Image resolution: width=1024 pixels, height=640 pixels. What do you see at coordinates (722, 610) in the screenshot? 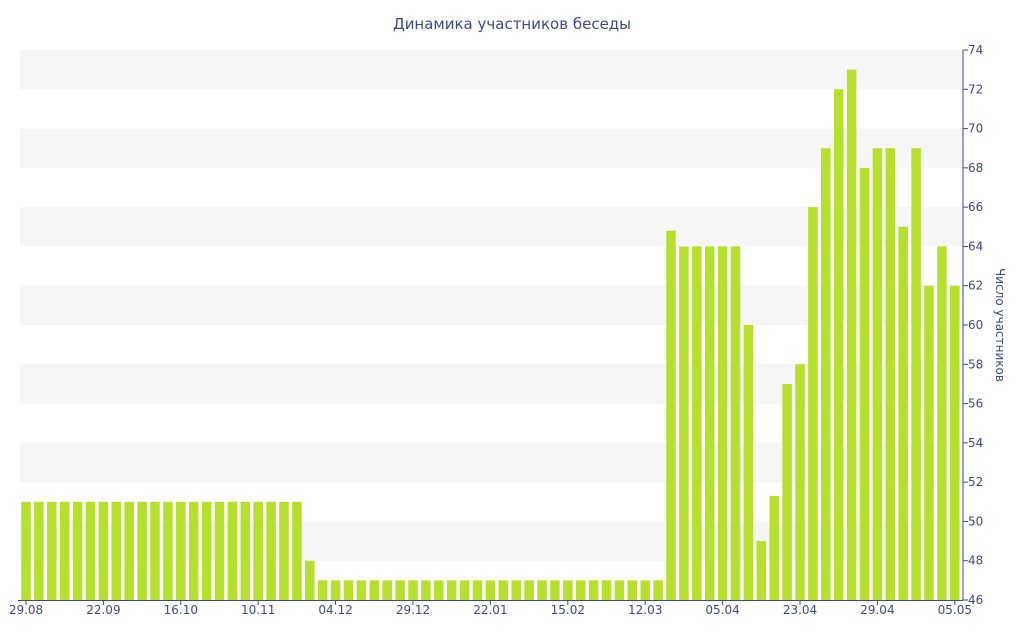
I see `x-tick-label: 05.04` at bounding box center [722, 610].